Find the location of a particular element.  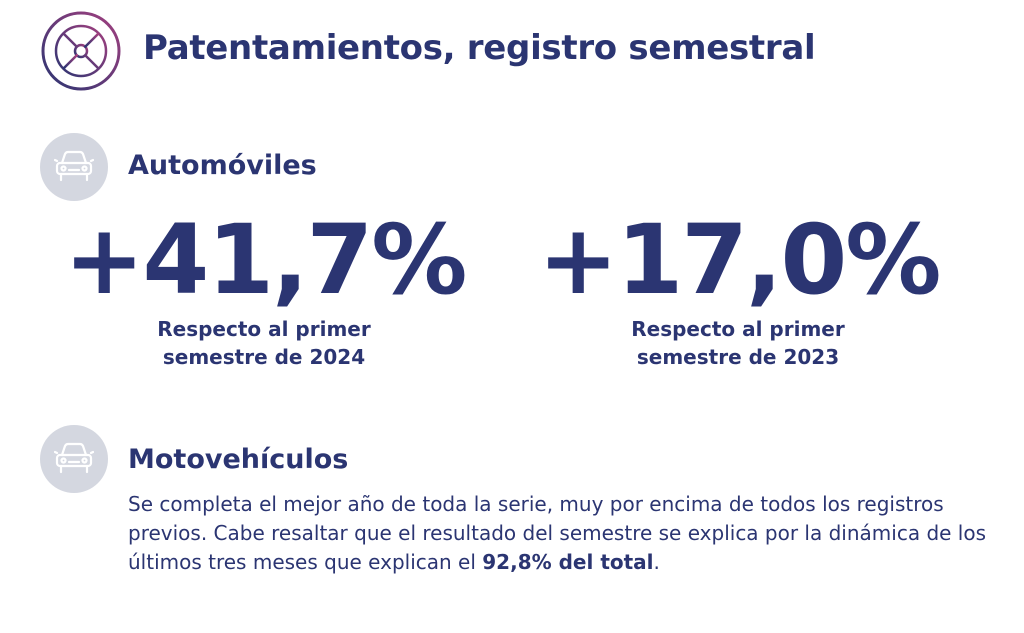

description-end: . is located at coordinates (656, 562).